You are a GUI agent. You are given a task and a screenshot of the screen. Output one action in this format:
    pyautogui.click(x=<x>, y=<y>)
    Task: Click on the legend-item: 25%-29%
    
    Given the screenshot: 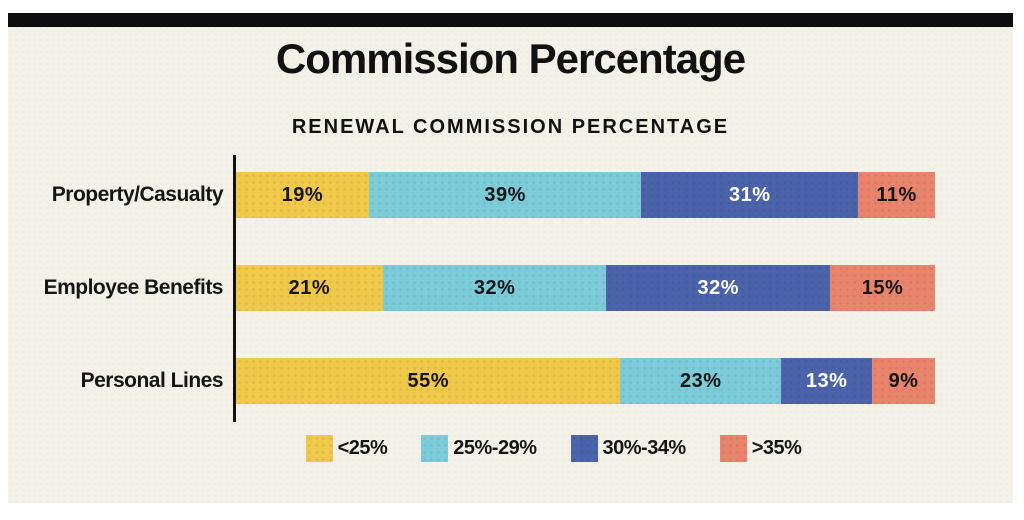 What is the action you would take?
    pyautogui.click(x=479, y=448)
    